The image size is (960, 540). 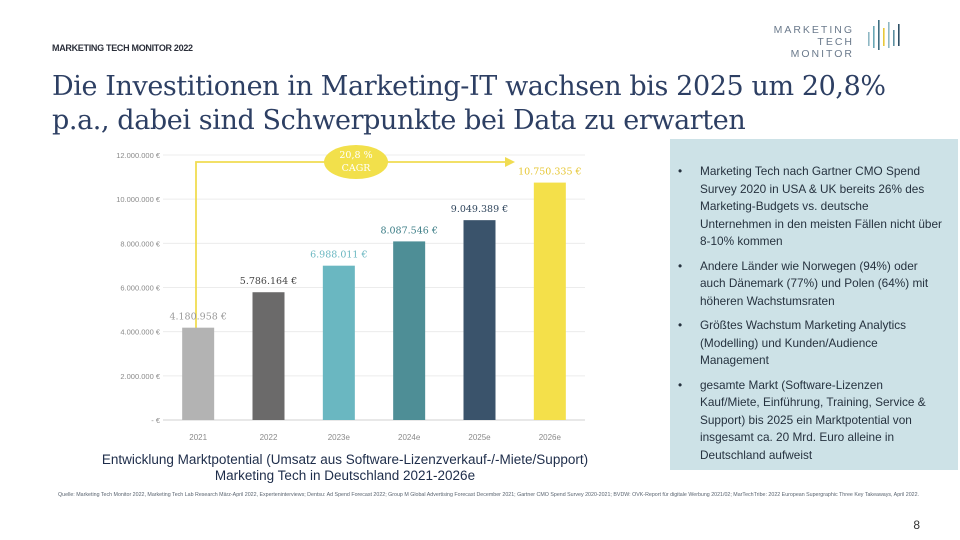 I want to click on logo-line-3: MONITOR, so click(x=822, y=54).